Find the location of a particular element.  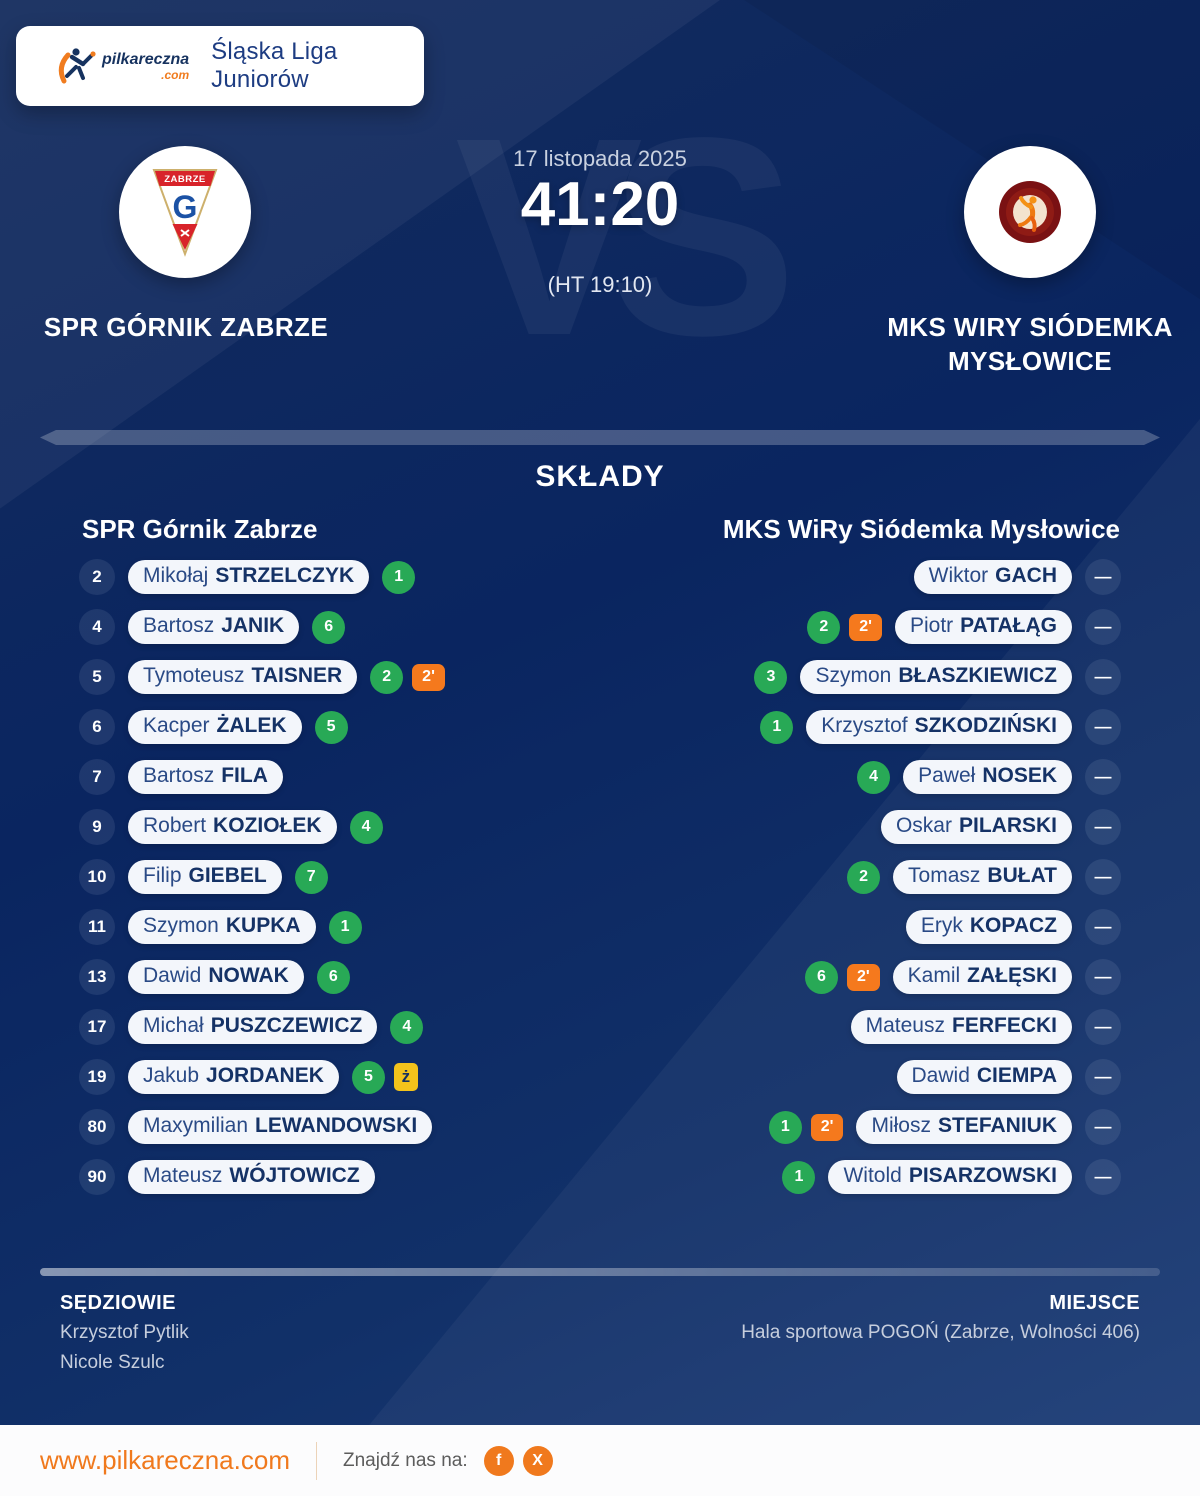

x-icon: X is located at coordinates (537, 1460).